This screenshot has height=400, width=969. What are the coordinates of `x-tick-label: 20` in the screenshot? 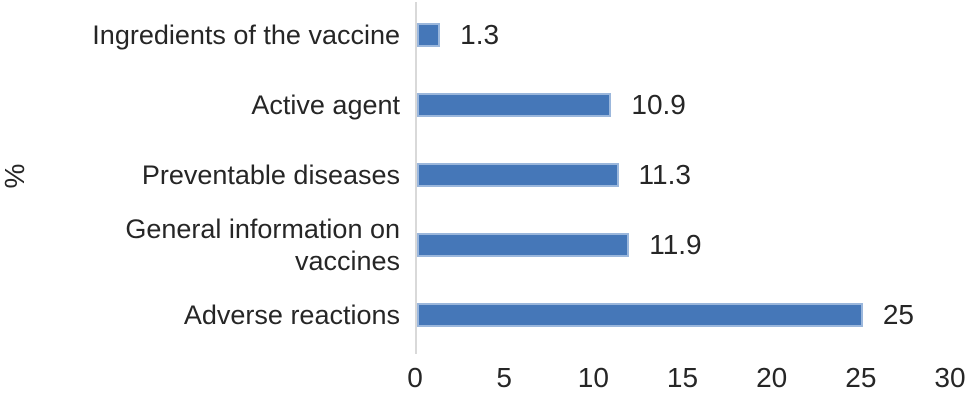 It's located at (772, 377).